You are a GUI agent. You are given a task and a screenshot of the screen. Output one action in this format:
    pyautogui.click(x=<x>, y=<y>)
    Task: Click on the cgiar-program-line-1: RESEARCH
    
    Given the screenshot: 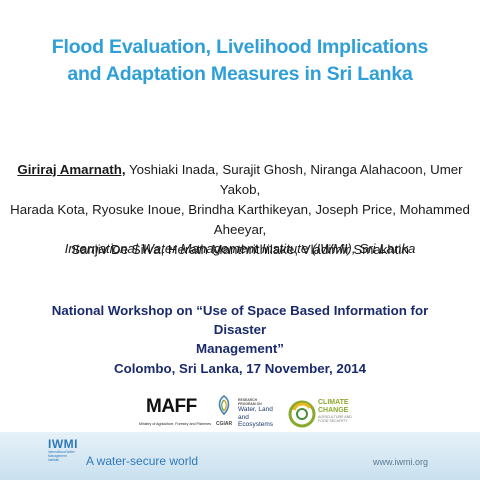 What is the action you would take?
    pyautogui.click(x=248, y=400)
    